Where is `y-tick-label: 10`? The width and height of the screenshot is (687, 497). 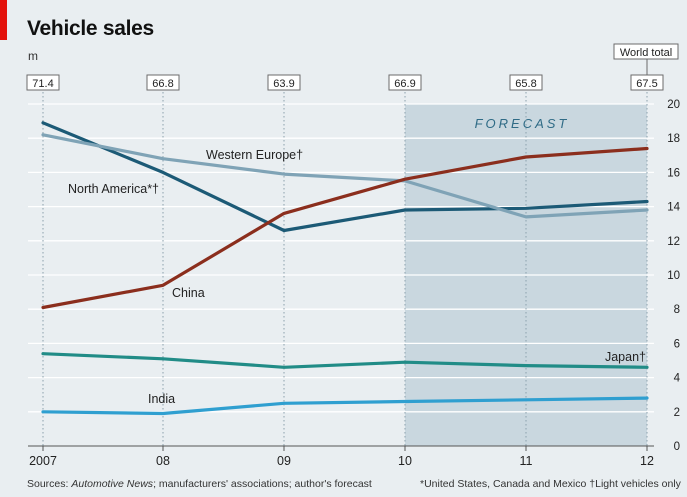
y-tick-label: 10 is located at coordinates (673, 276).